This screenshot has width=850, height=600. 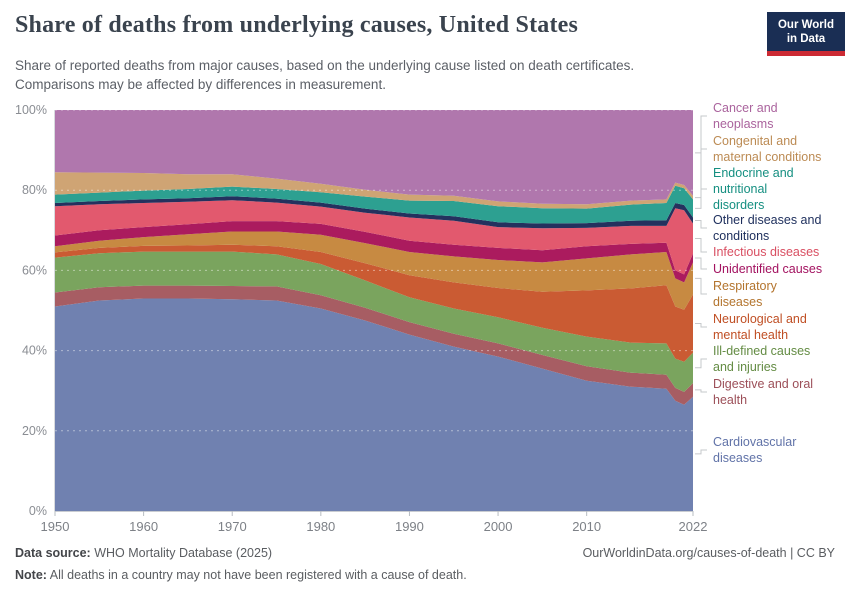 I want to click on area-neurological, so click(x=374, y=303).